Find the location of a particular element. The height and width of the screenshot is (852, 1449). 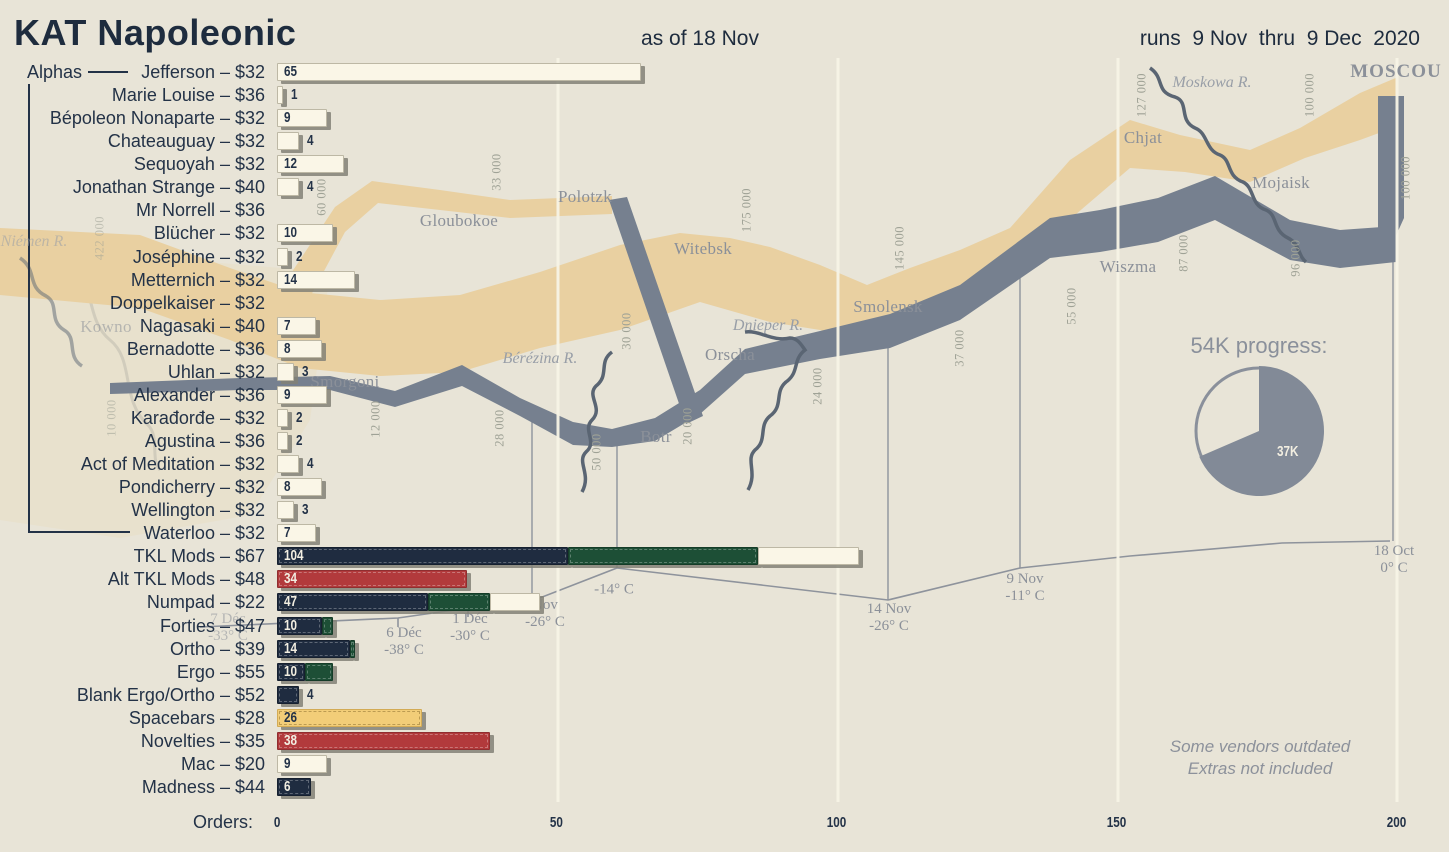

run-dates: runs 9 Nov thru 9 Dec 2020 is located at coordinates (1279, 38).